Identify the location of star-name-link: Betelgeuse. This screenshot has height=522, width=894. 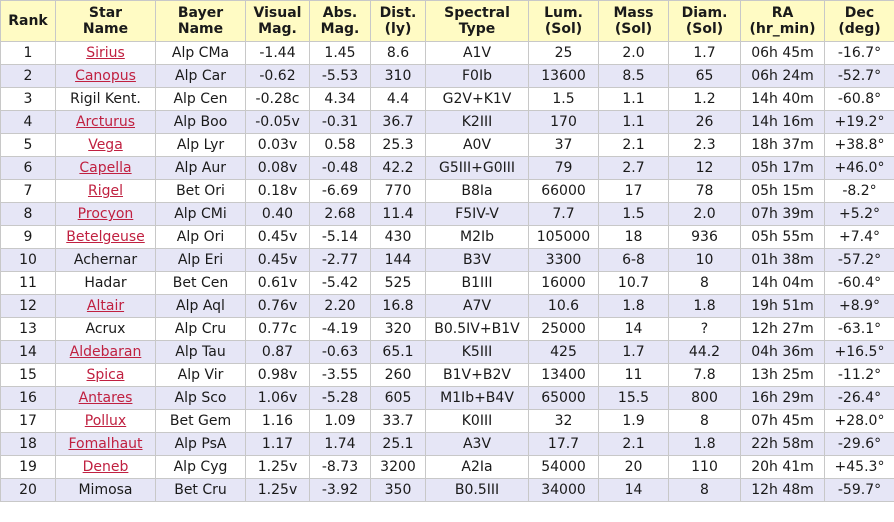
(105, 237).